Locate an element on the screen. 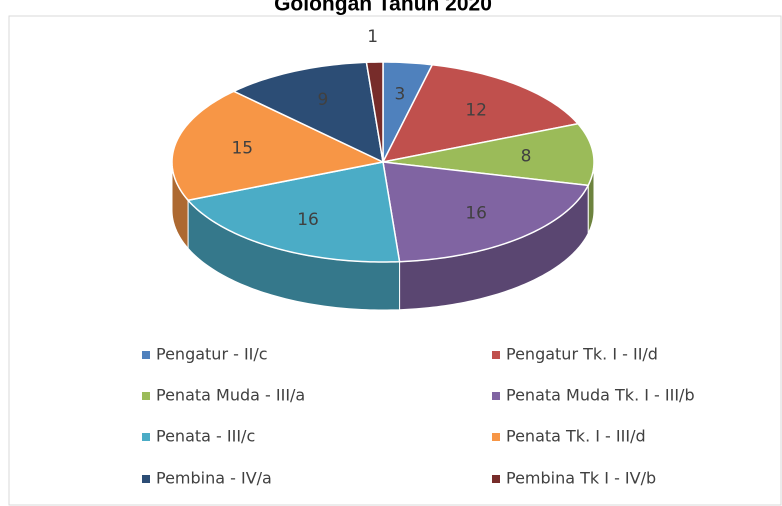 The height and width of the screenshot is (506, 782). data-label: 9 is located at coordinates (323, 100).